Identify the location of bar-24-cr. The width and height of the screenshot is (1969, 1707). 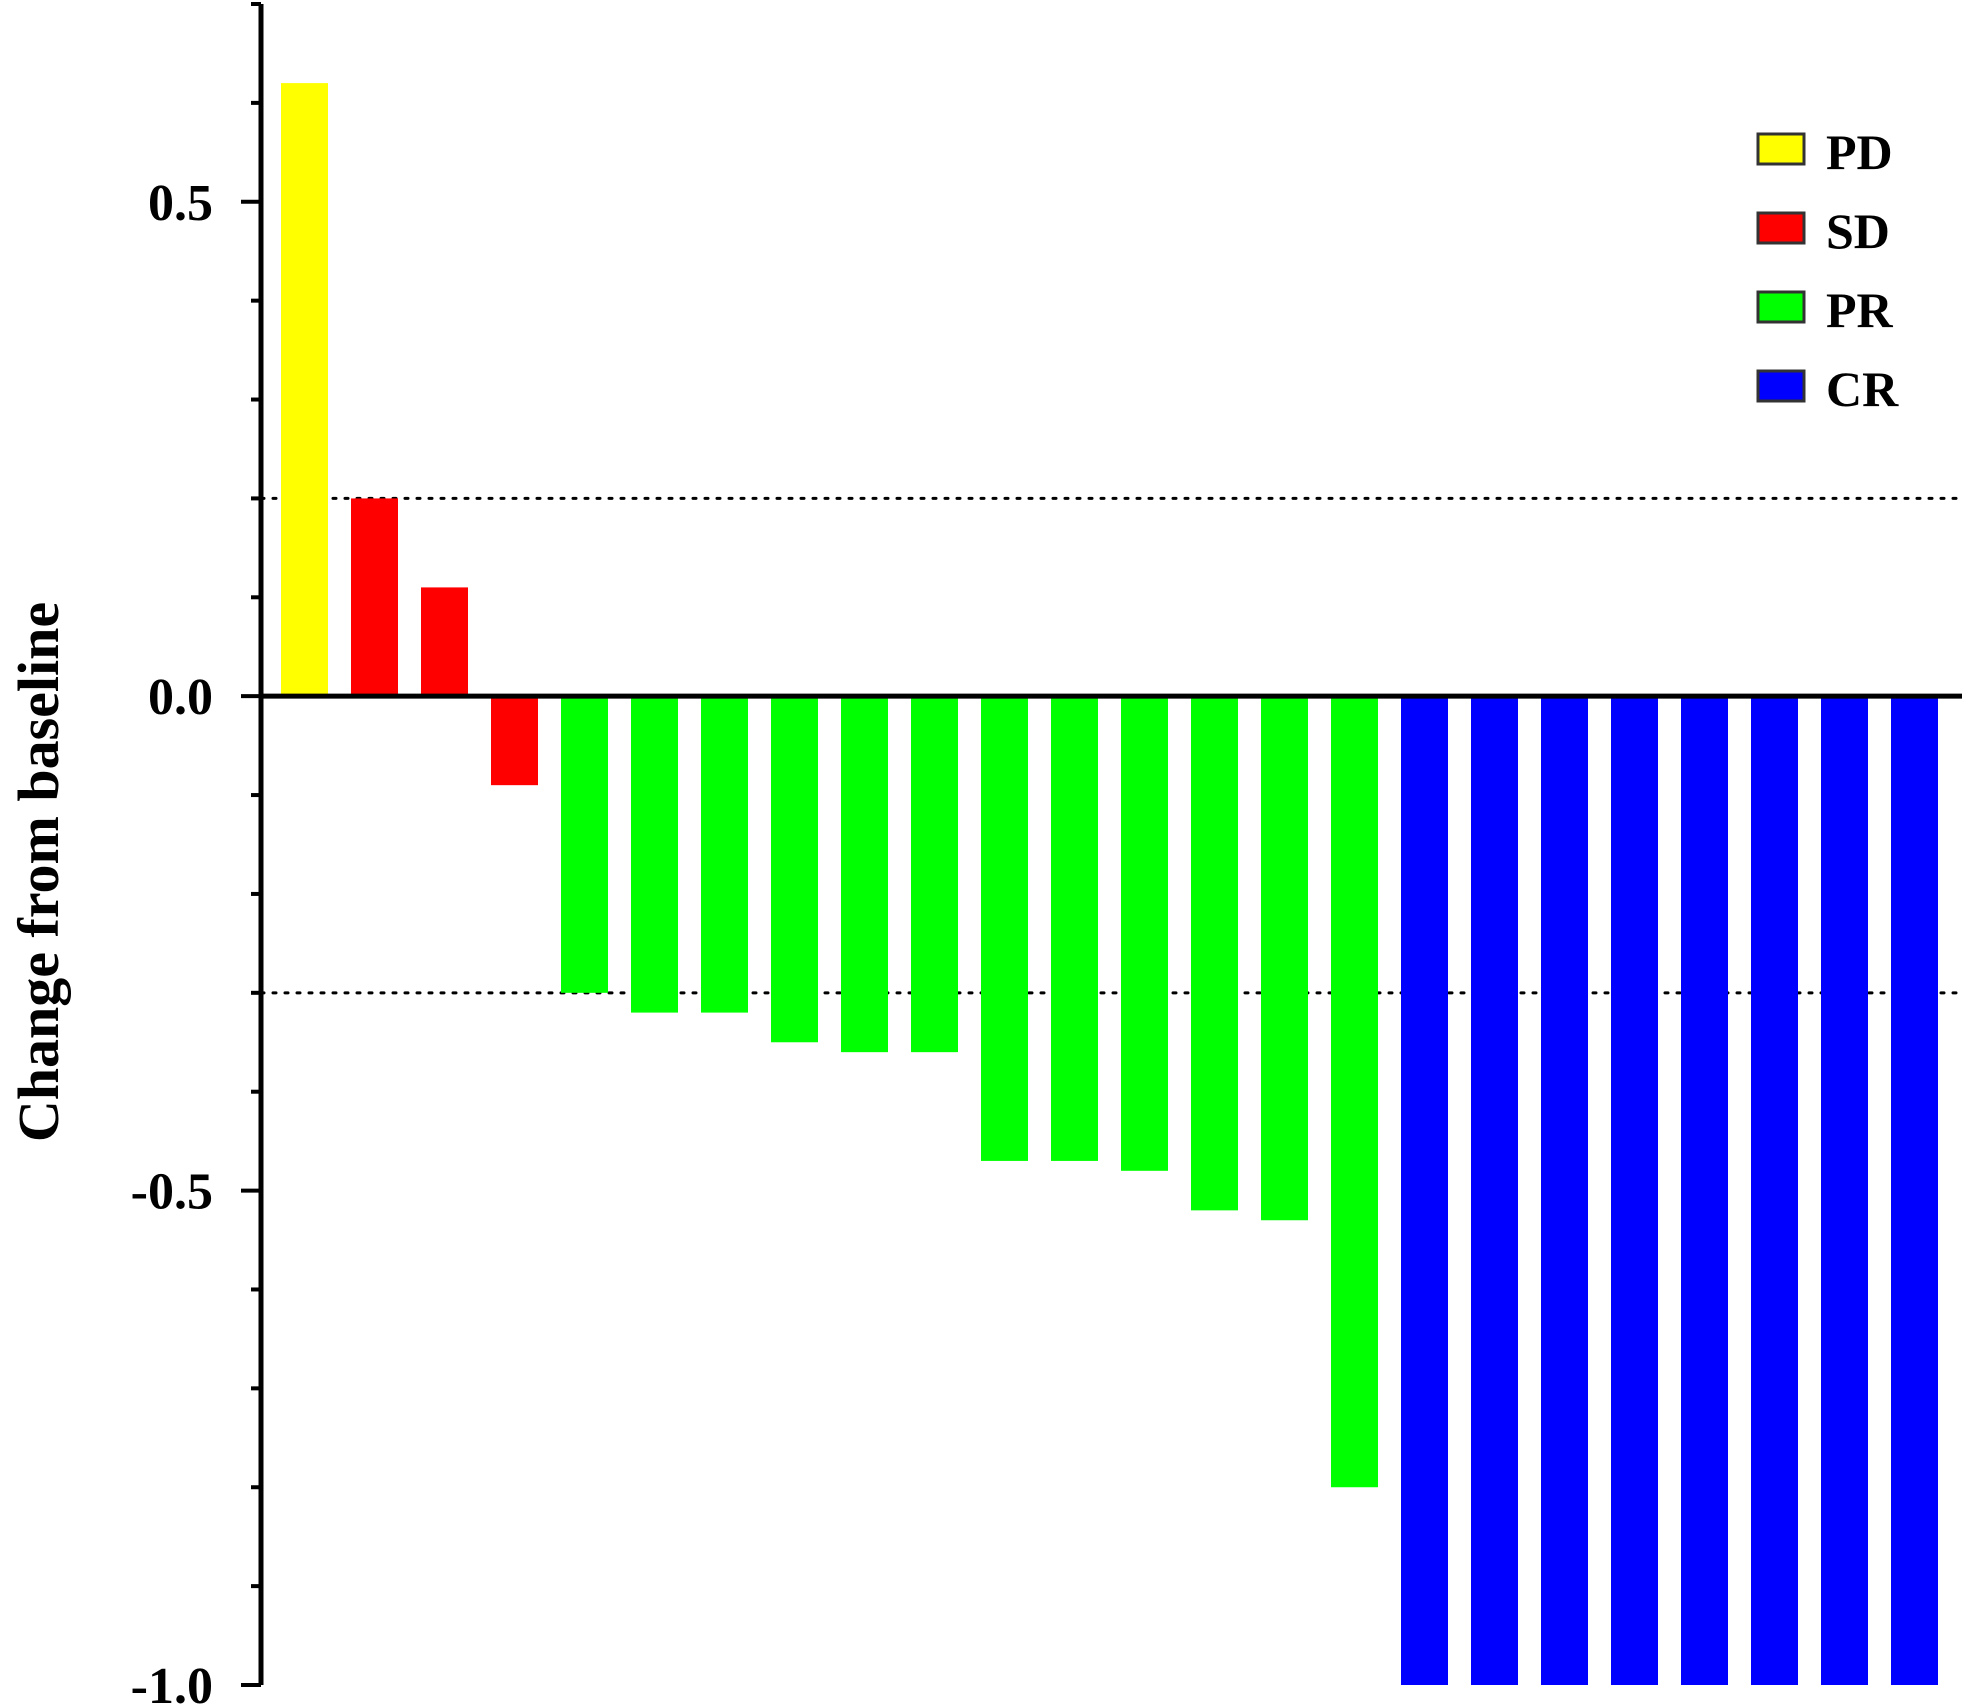
(1914, 1190).